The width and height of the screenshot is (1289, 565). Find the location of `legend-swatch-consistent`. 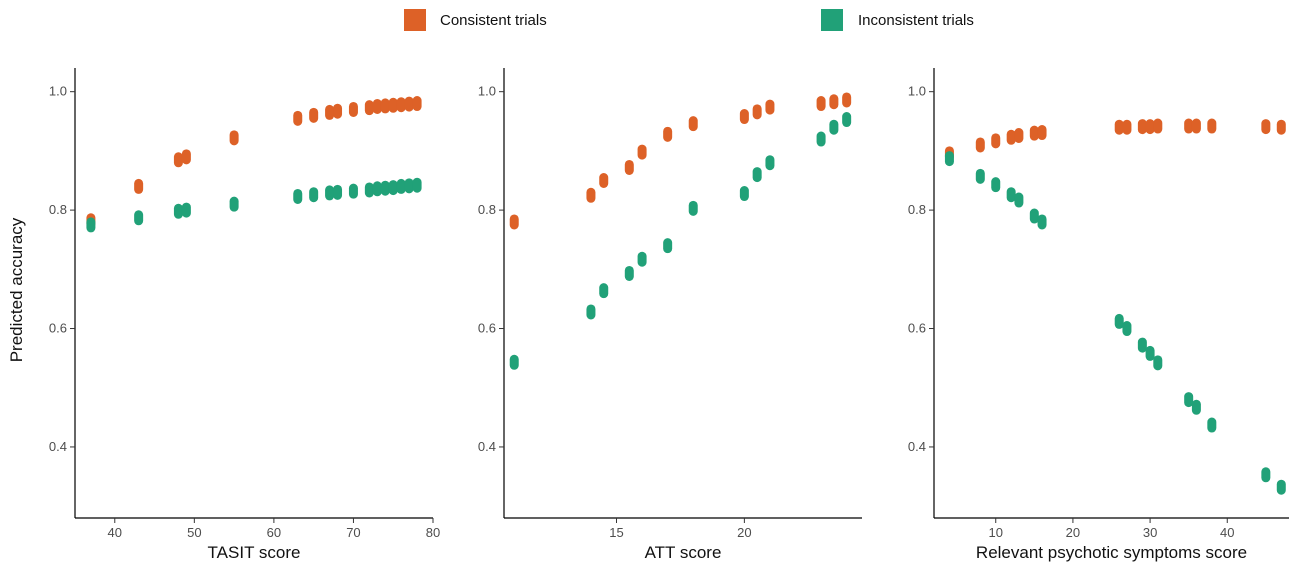

legend-swatch-consistent is located at coordinates (415, 20).